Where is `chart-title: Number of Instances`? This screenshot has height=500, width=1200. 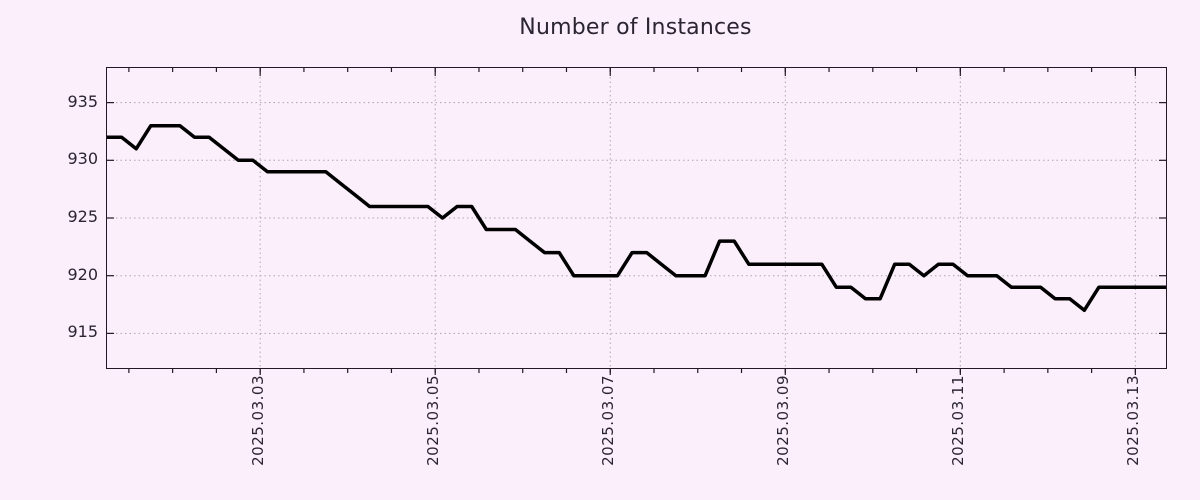 chart-title: Number of Instances is located at coordinates (635, 27).